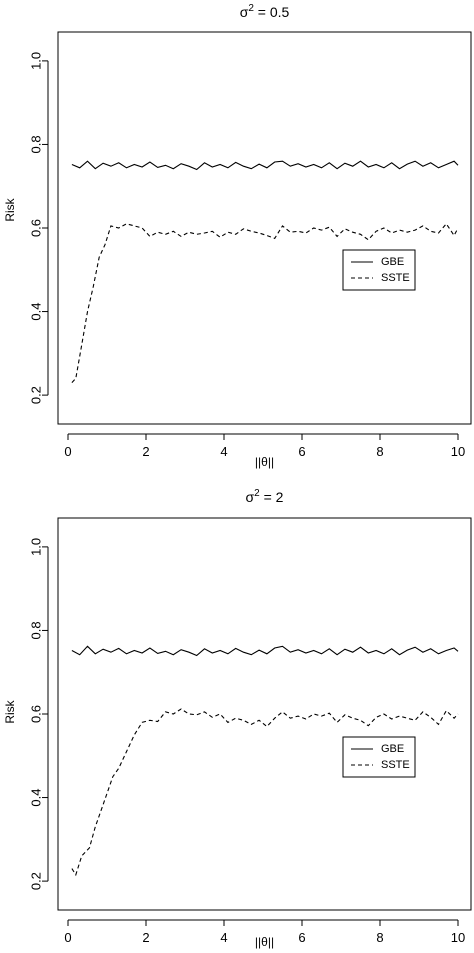 Image resolution: width=474 pixels, height=953 pixels. I want to click on chart1-x-axis-title: ||θ||, so click(264, 462).